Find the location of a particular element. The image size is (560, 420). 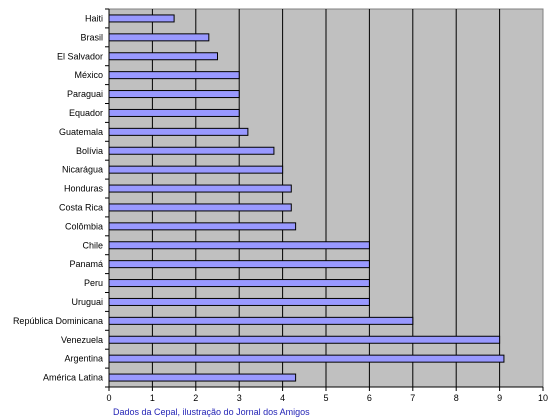

x-tick-label: 8 is located at coordinates (456, 398).